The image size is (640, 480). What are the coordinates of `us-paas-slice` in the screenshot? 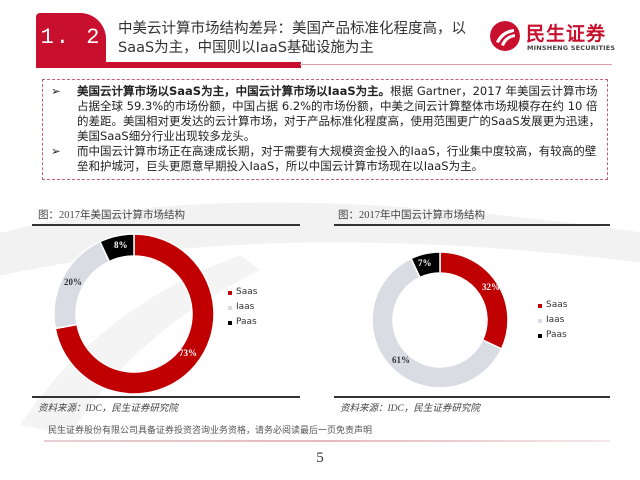 It's located at (116, 248).